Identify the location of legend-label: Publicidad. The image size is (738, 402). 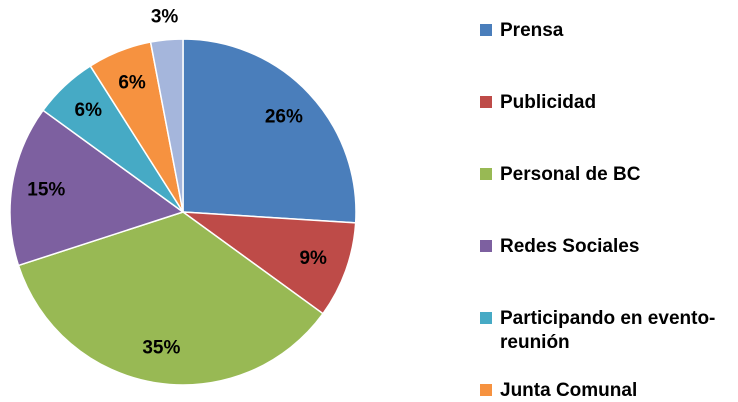
(548, 102).